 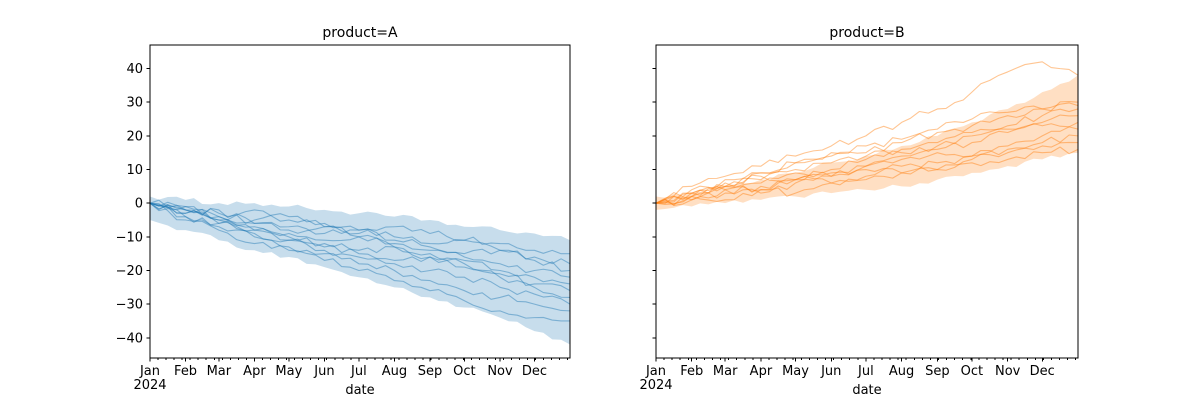 I want to click on y-tick-label: 20, so click(x=134, y=136).